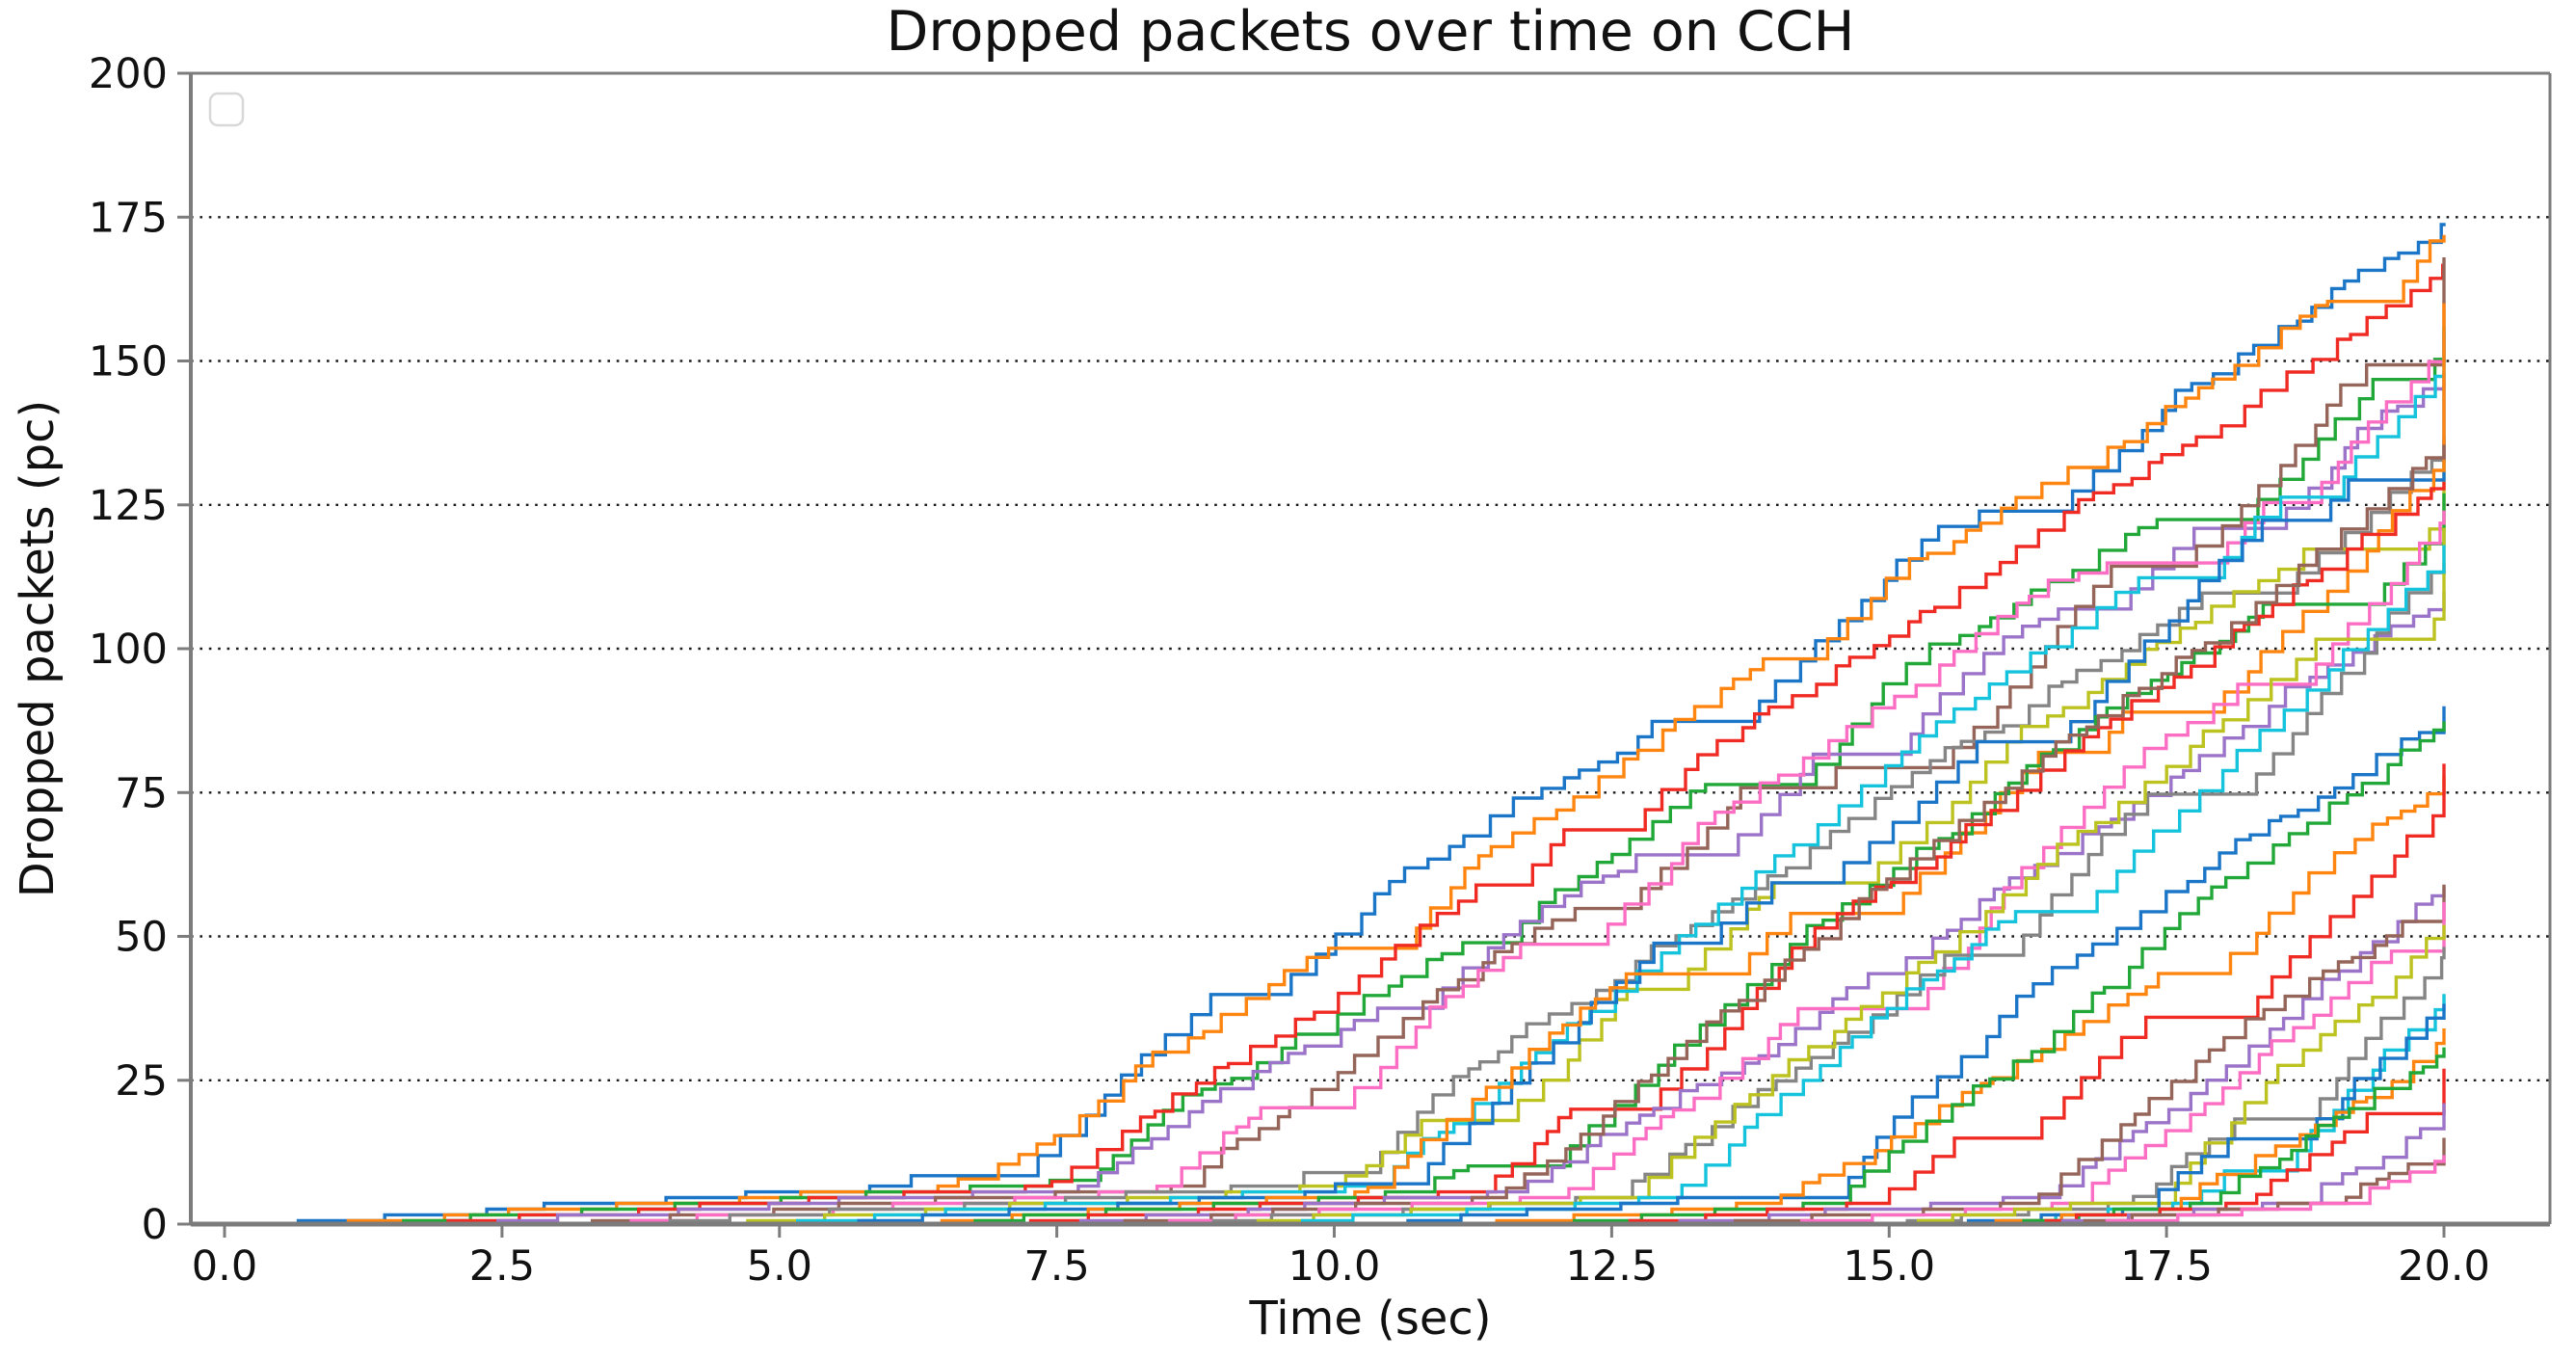 The image size is (2576, 1360). I want to click on x-tick-label: 0.0, so click(224, 1266).